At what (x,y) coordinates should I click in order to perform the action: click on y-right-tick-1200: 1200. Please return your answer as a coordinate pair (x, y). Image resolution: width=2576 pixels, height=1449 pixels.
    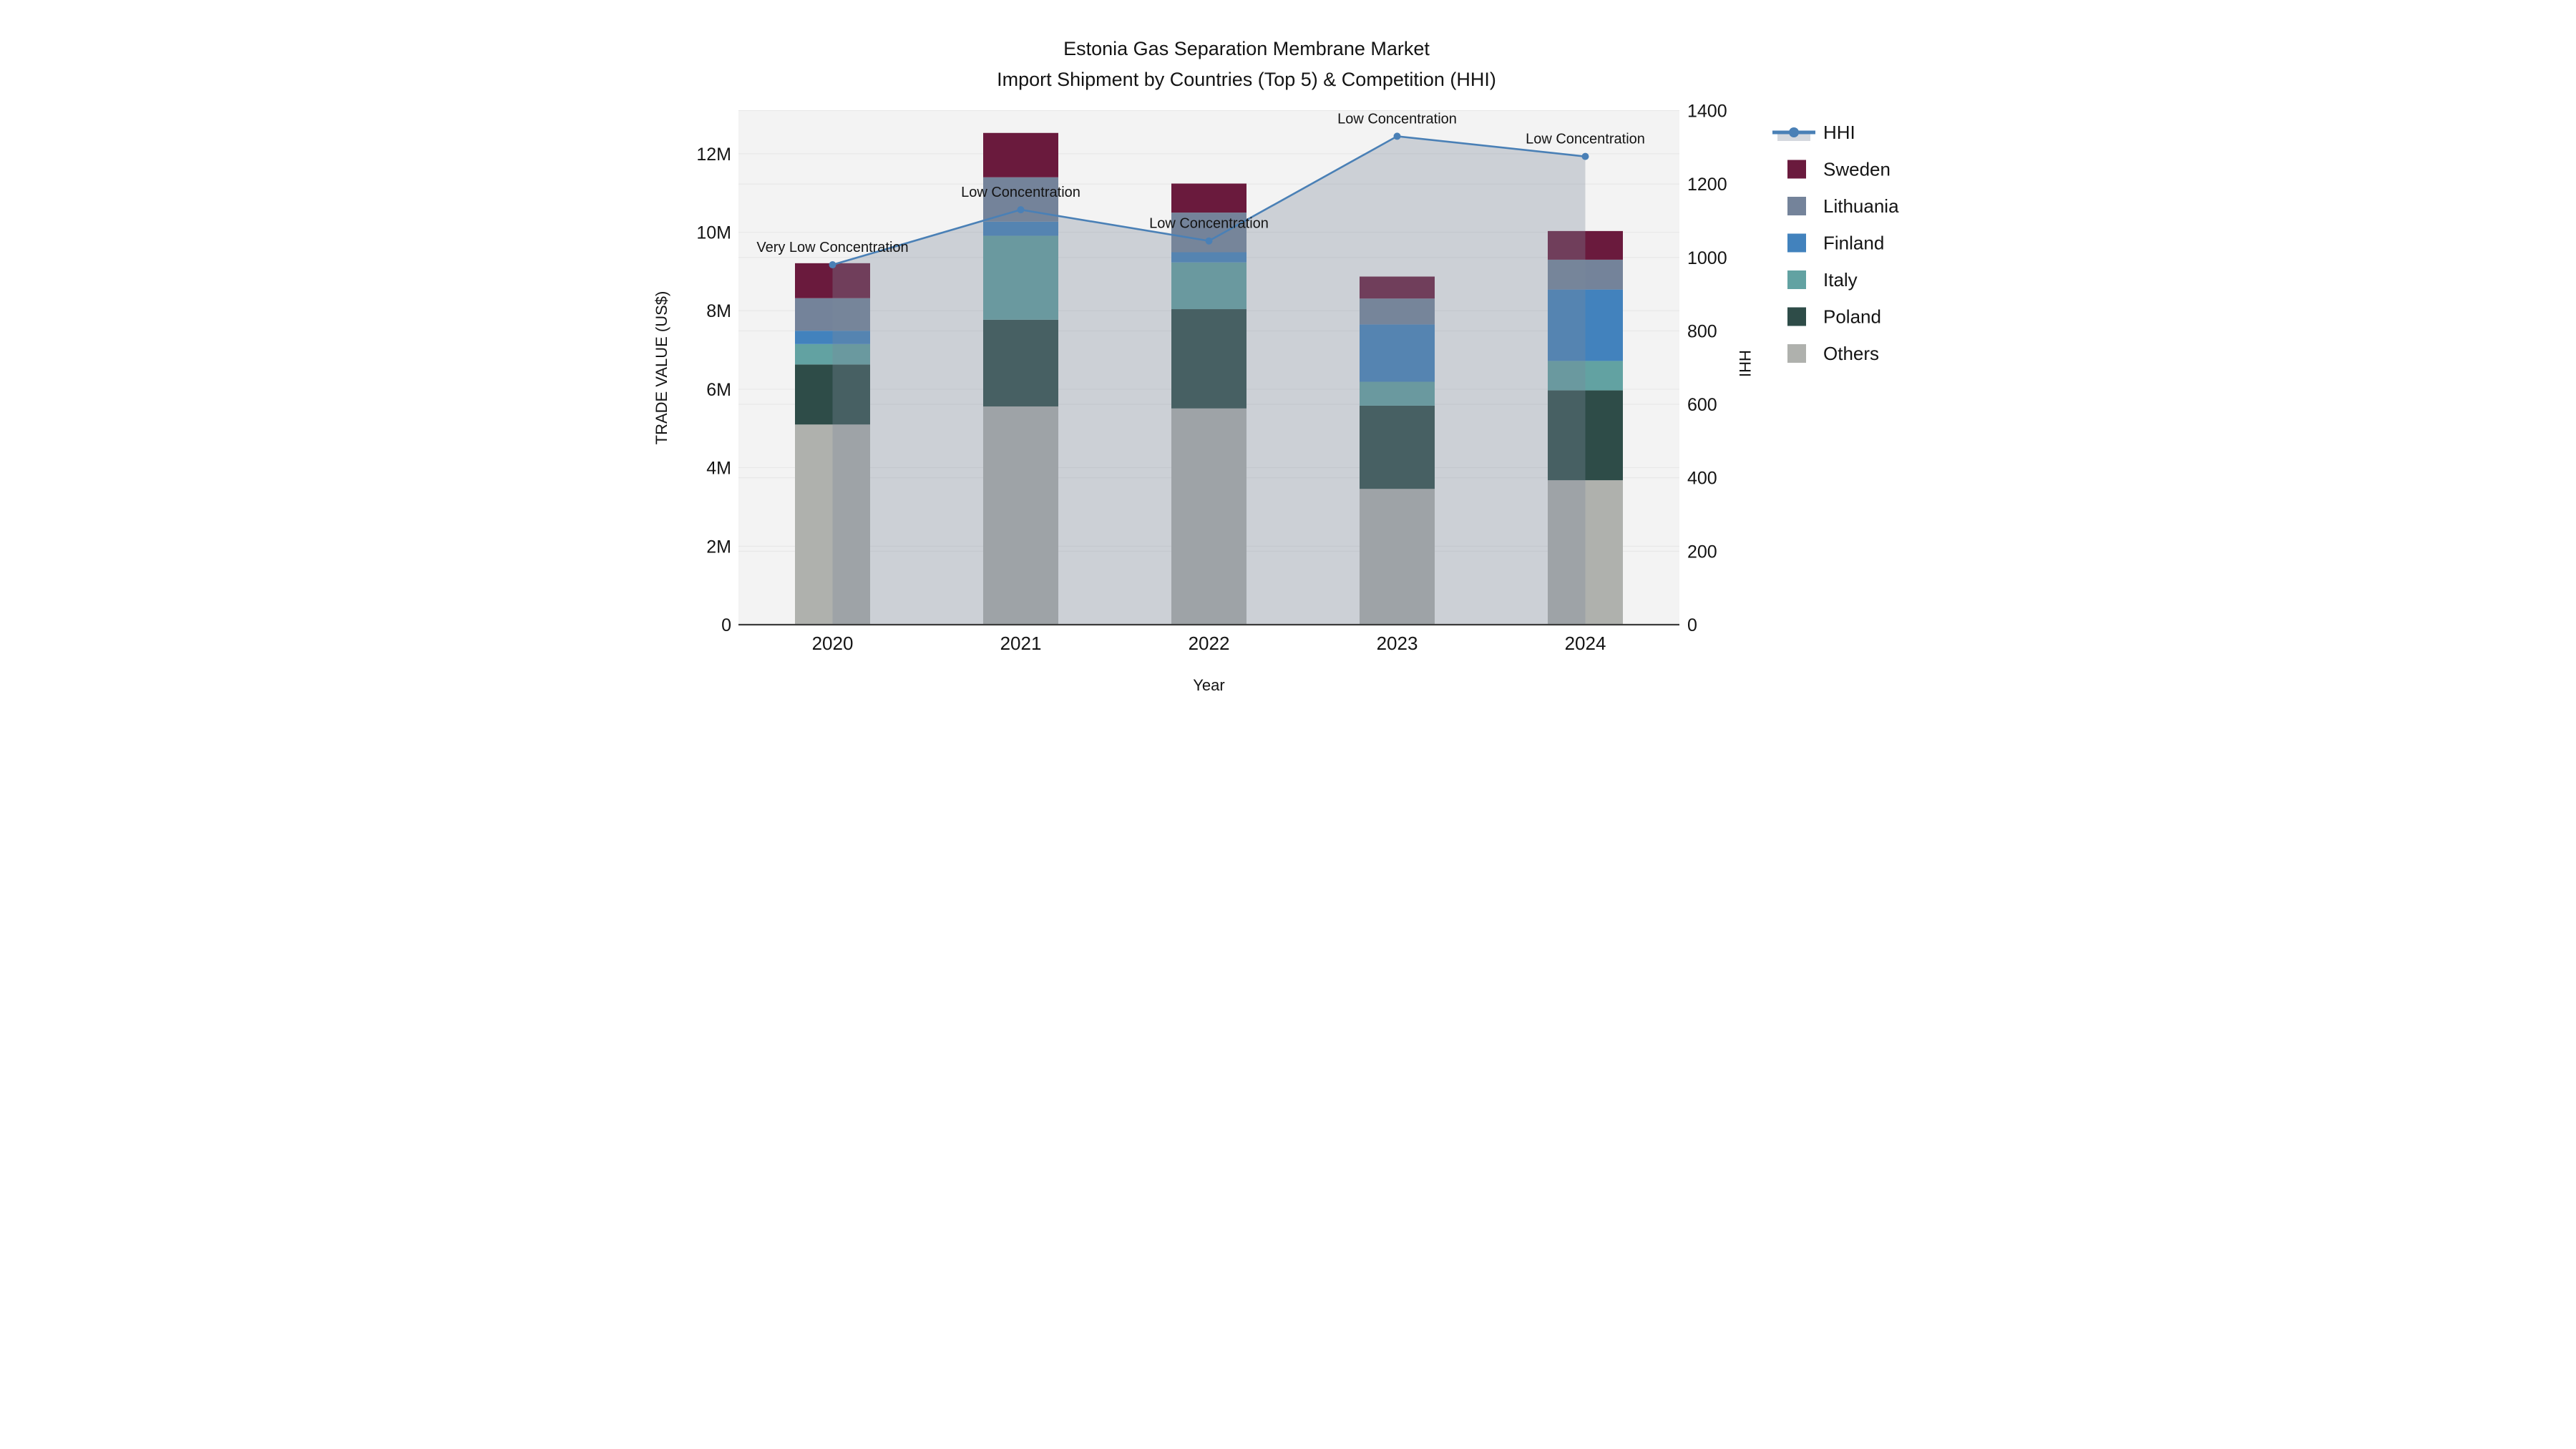
    Looking at the image, I should click on (1707, 185).